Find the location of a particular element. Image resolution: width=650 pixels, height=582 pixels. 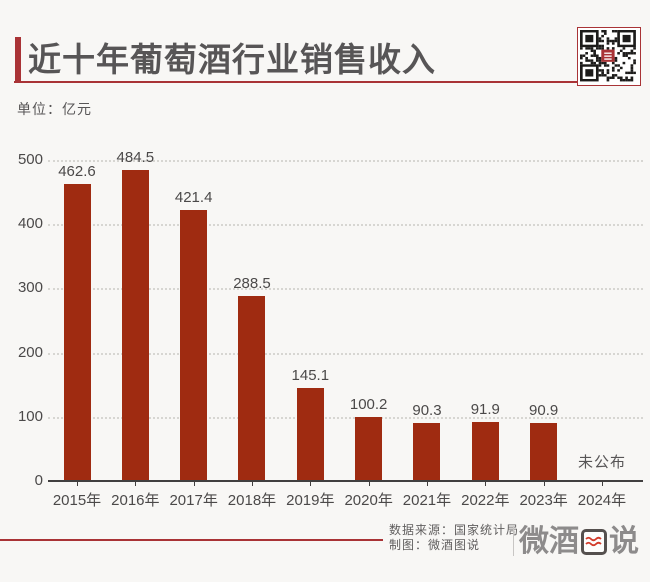

x-axis-category-label: 2017年 is located at coordinates (193, 500).